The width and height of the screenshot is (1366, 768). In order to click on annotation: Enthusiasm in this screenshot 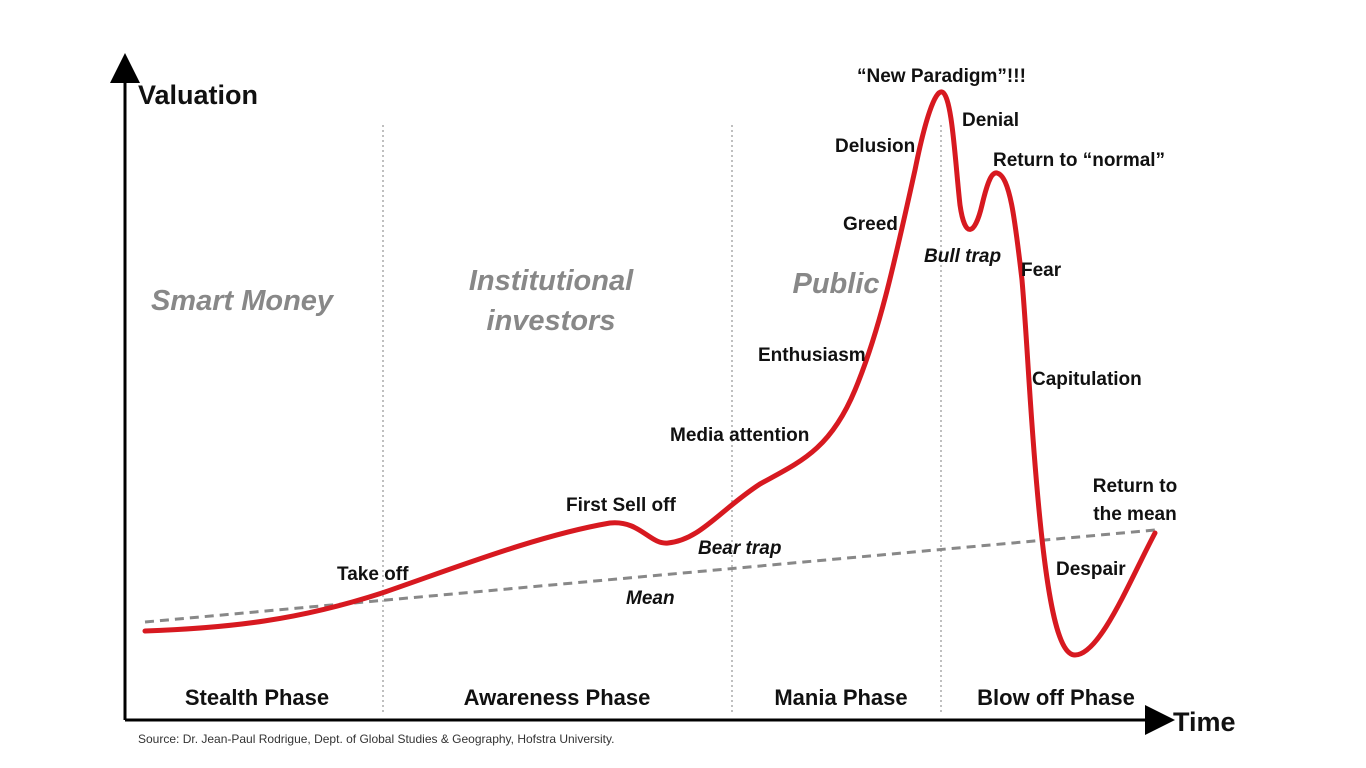, I will do `click(812, 355)`.